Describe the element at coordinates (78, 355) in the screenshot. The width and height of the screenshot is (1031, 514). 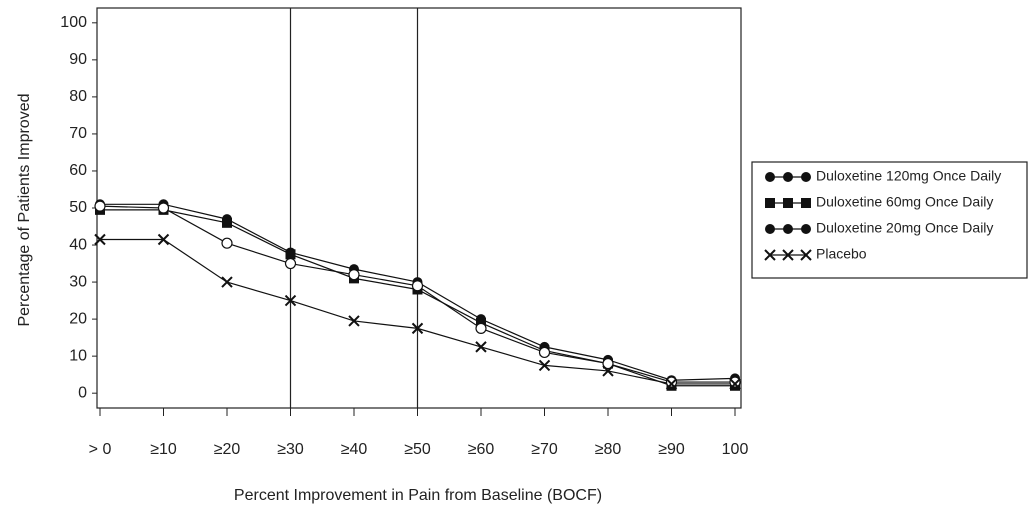
I see `y-tick-label: 10` at that location.